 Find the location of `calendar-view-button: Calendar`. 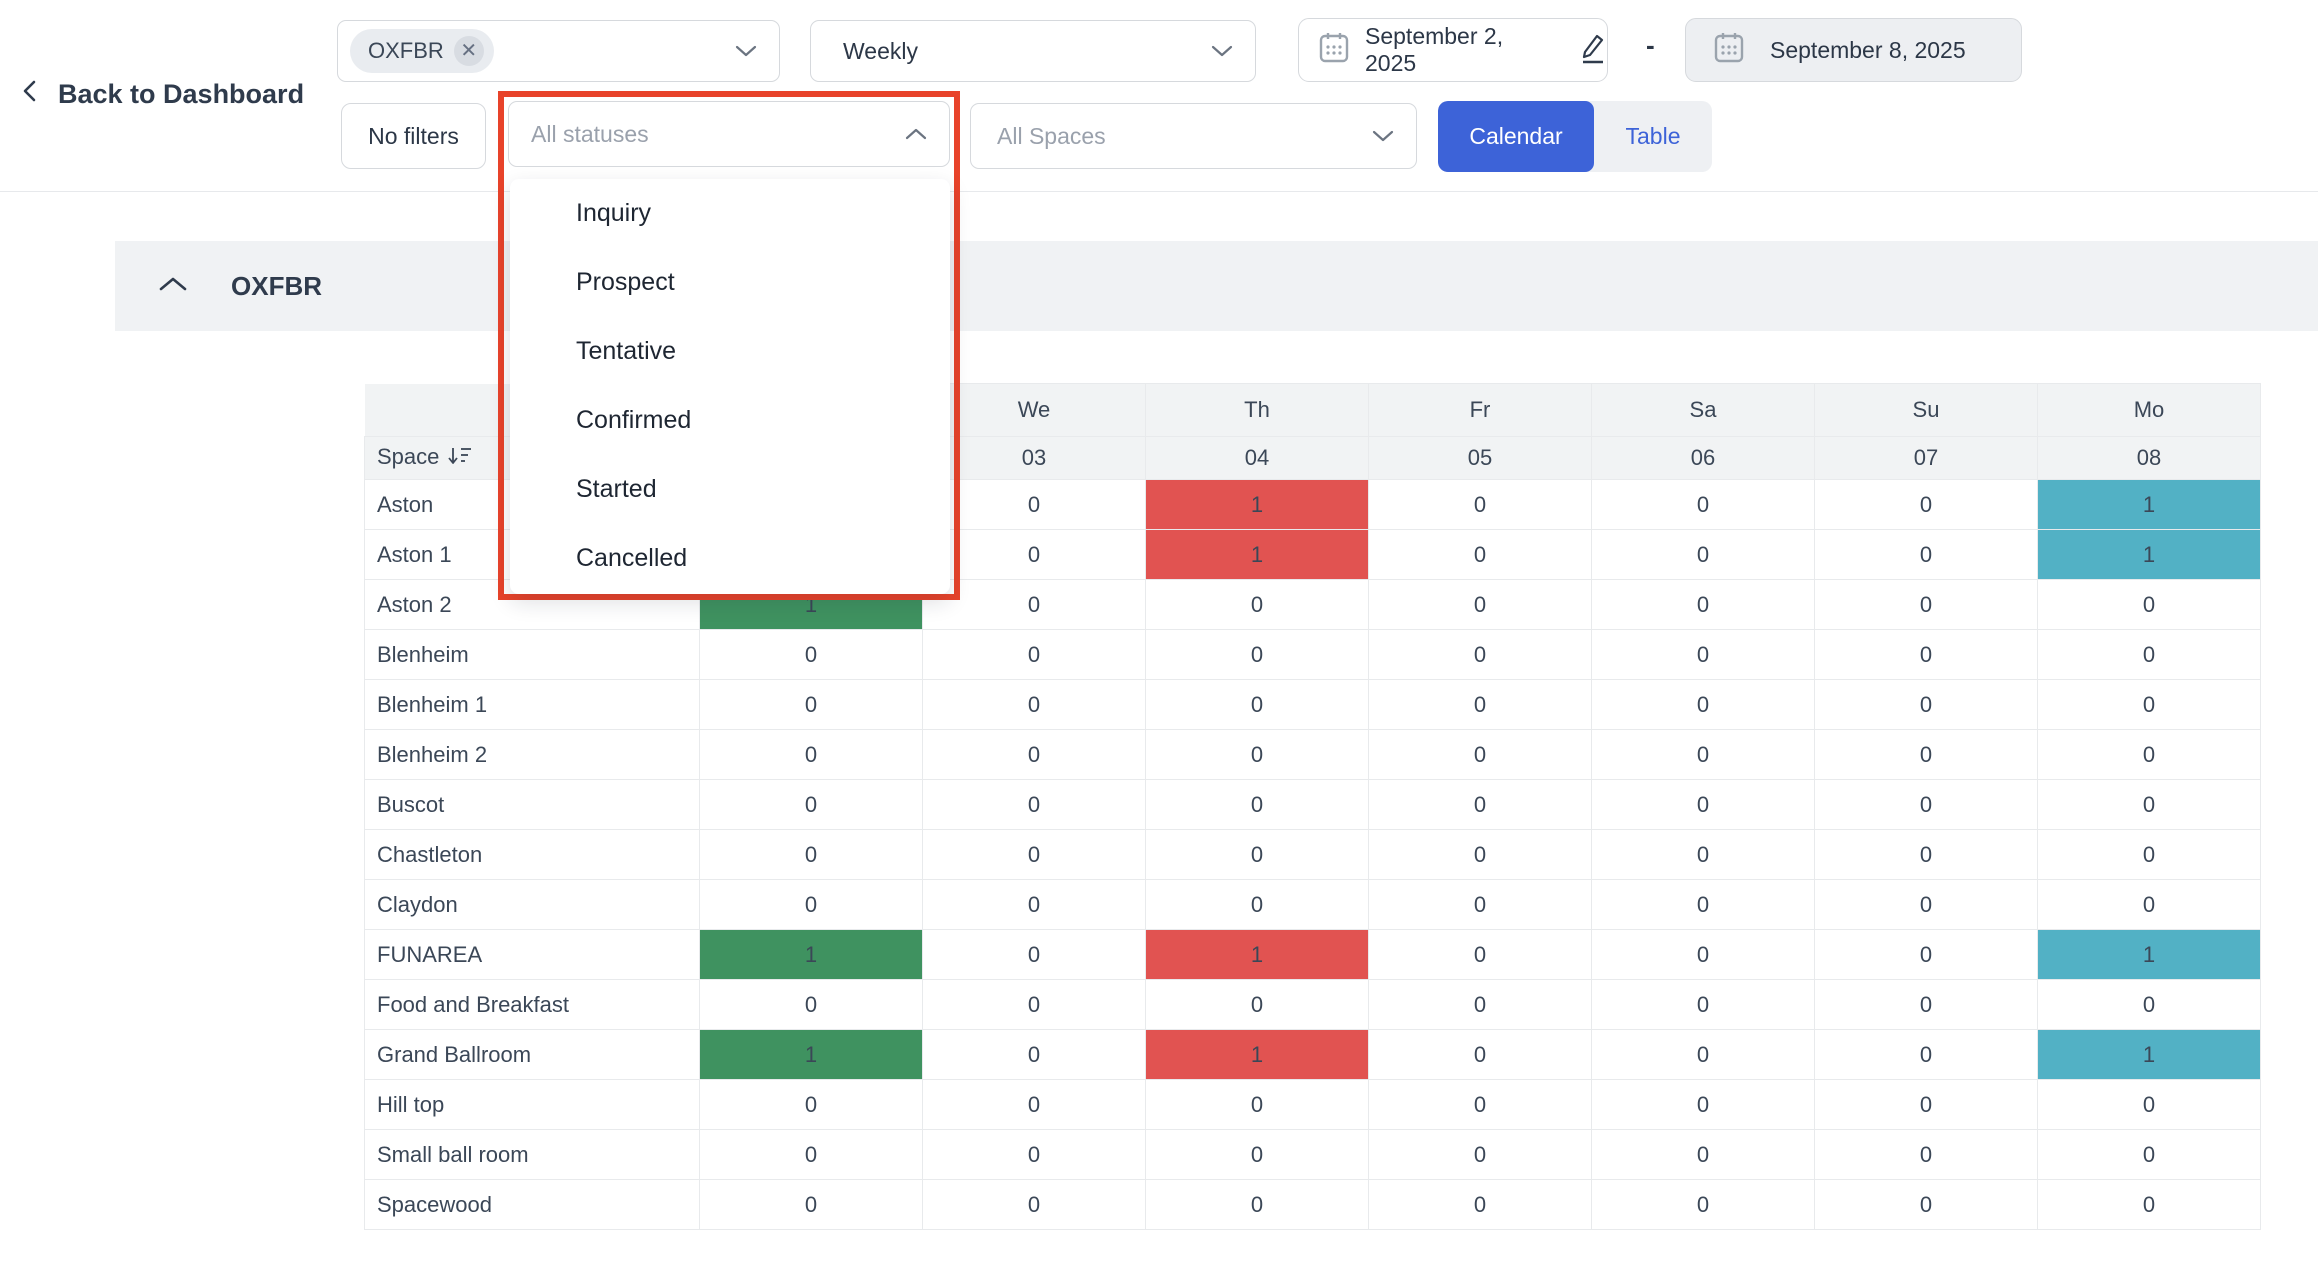

calendar-view-button: Calendar is located at coordinates (1516, 136).